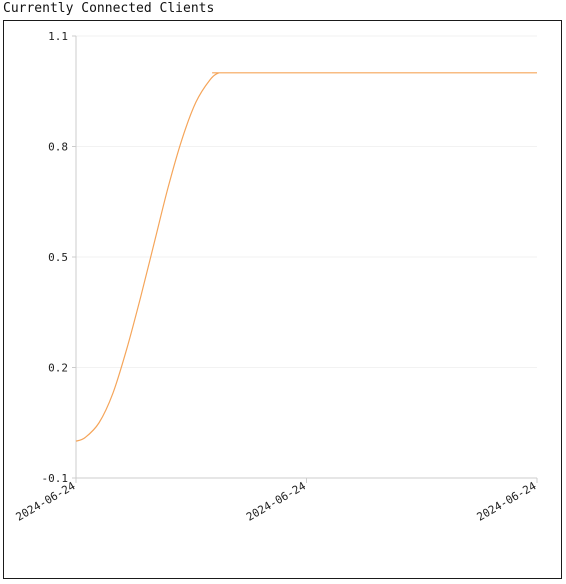 This screenshot has height=584, width=566. What do you see at coordinates (55, 478) in the screenshot?
I see `y-tick-label-4: -0.1` at bounding box center [55, 478].